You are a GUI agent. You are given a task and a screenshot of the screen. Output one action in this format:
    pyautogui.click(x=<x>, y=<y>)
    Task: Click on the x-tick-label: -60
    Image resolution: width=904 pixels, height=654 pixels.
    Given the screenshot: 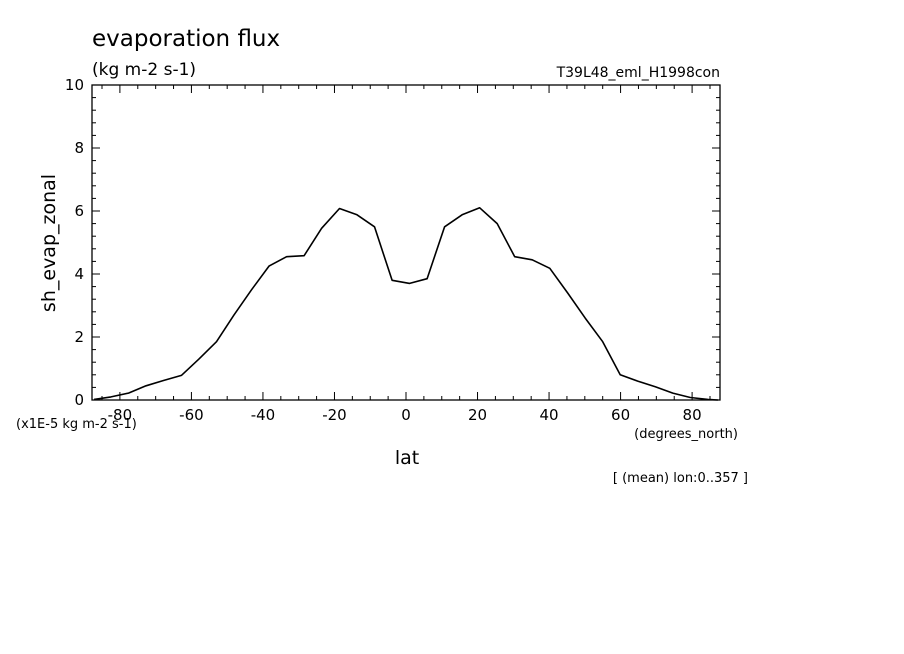 What is the action you would take?
    pyautogui.click(x=191, y=415)
    